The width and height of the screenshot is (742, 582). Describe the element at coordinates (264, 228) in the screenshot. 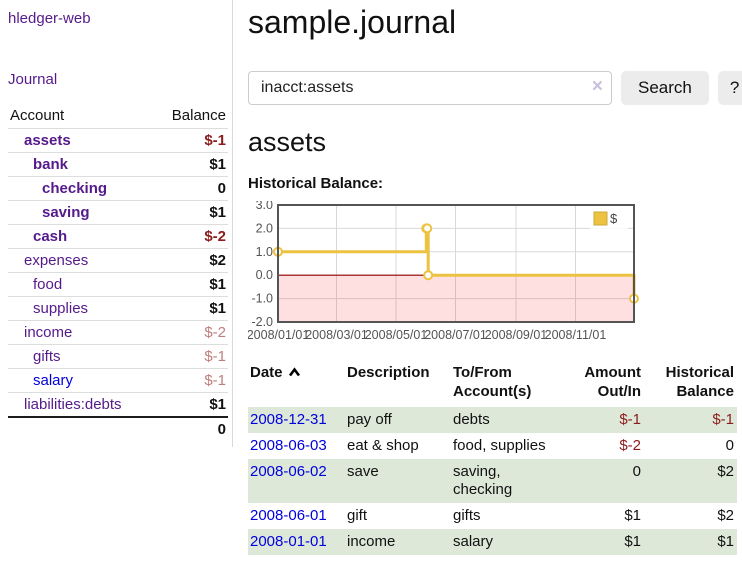

I see `svg-text: 2.0` at that location.